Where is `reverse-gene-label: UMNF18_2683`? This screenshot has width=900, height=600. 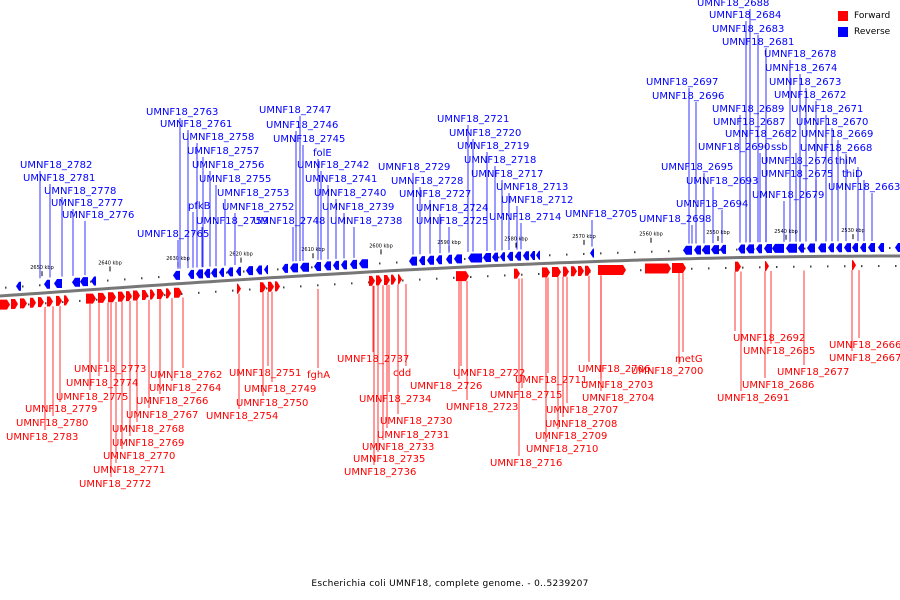
reverse-gene-label: UMNF18_2683 is located at coordinates (748, 29).